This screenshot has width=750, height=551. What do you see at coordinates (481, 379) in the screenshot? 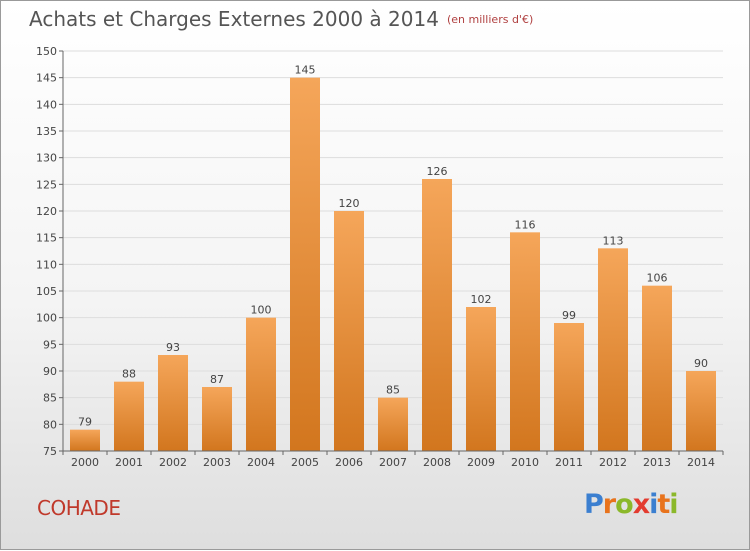
I see `bar-2009` at bounding box center [481, 379].